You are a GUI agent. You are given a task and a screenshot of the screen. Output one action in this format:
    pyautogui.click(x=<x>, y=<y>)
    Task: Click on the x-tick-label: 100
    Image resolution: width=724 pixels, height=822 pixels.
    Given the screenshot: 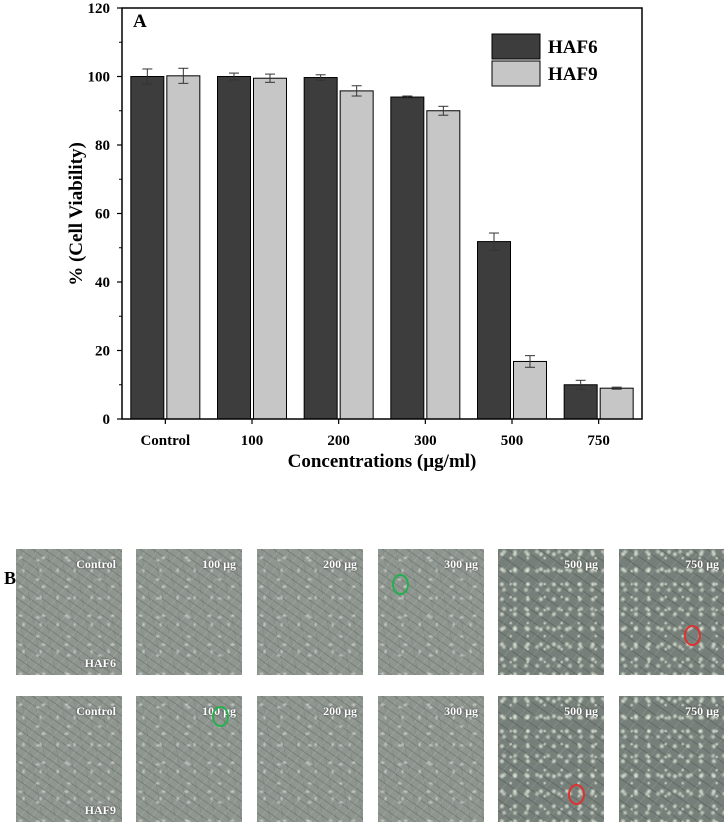 What is the action you would take?
    pyautogui.click(x=252, y=441)
    